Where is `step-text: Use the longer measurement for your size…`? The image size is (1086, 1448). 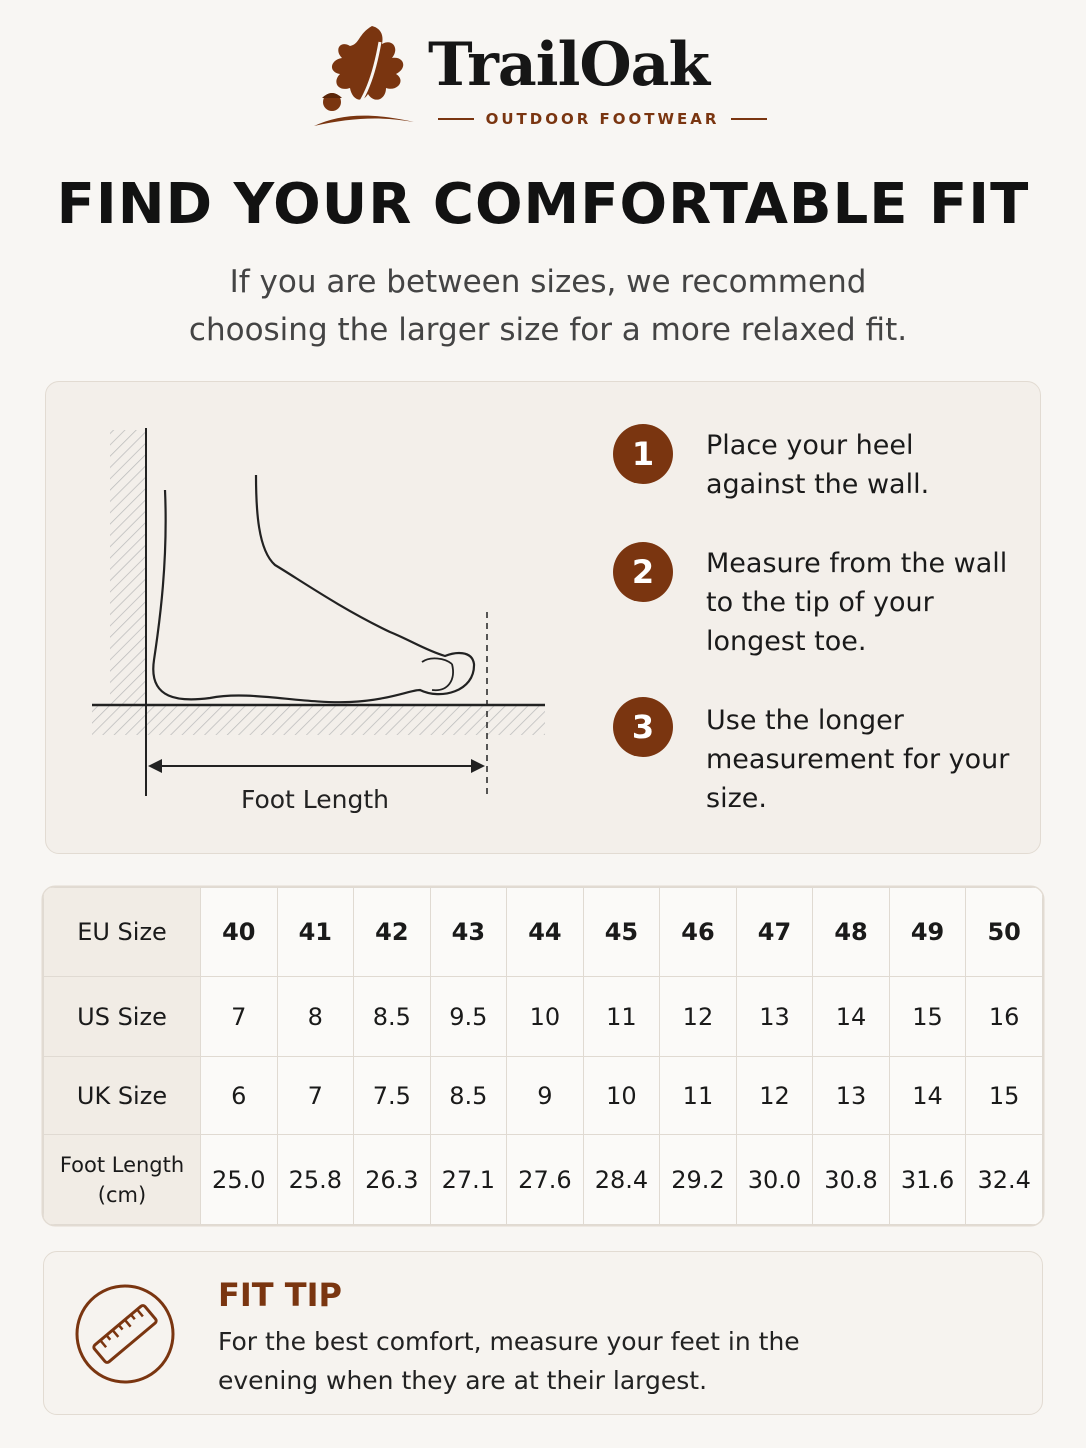 step-text: Use the longer measurement for your size… is located at coordinates (858, 759).